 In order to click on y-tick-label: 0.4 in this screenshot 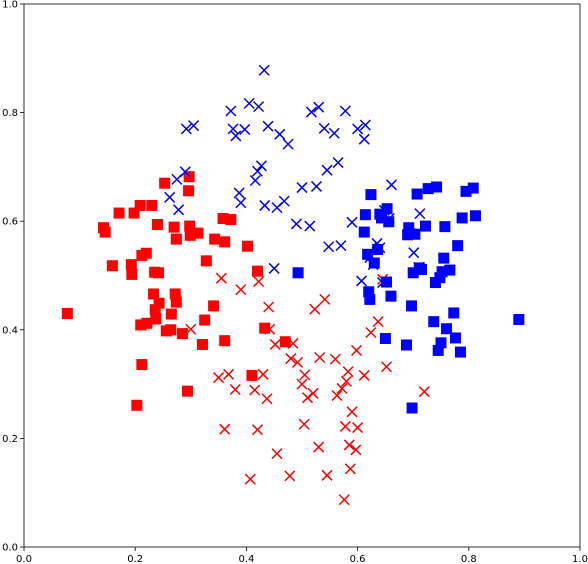, I will do `click(10, 330)`.